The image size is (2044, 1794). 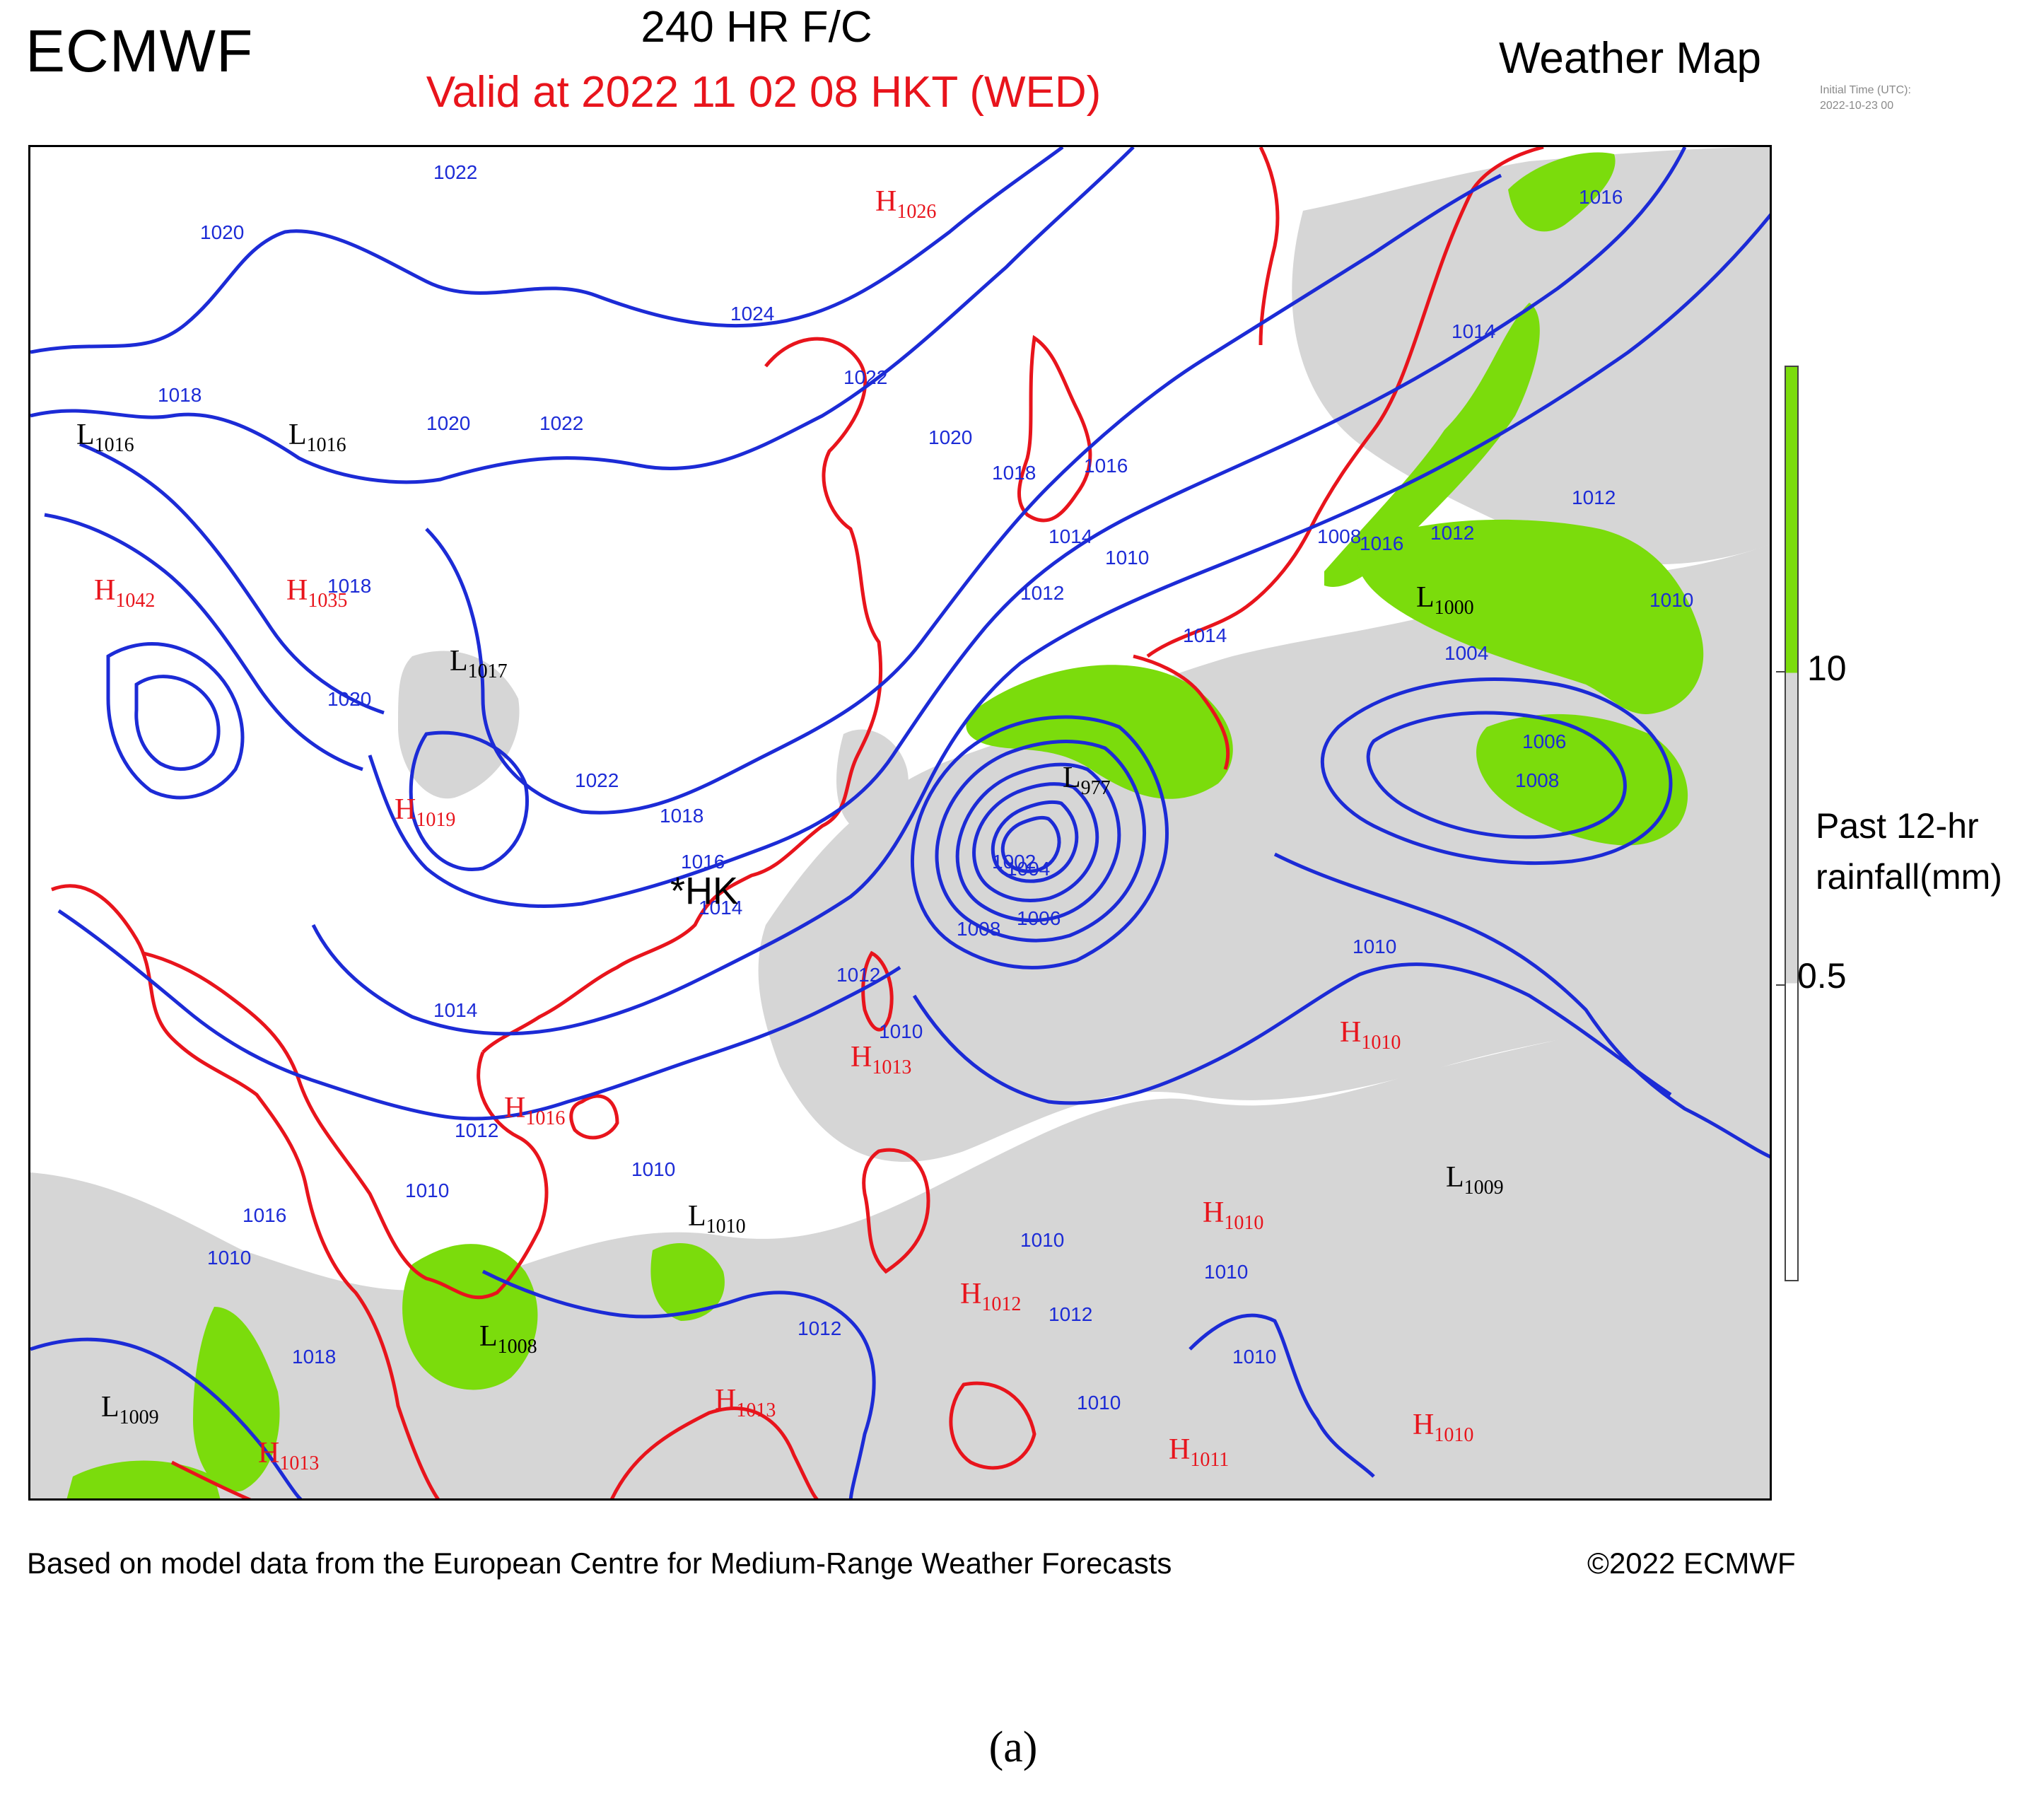 What do you see at coordinates (1054, 428) in the screenshot?
I see `coastline-korea` at bounding box center [1054, 428].